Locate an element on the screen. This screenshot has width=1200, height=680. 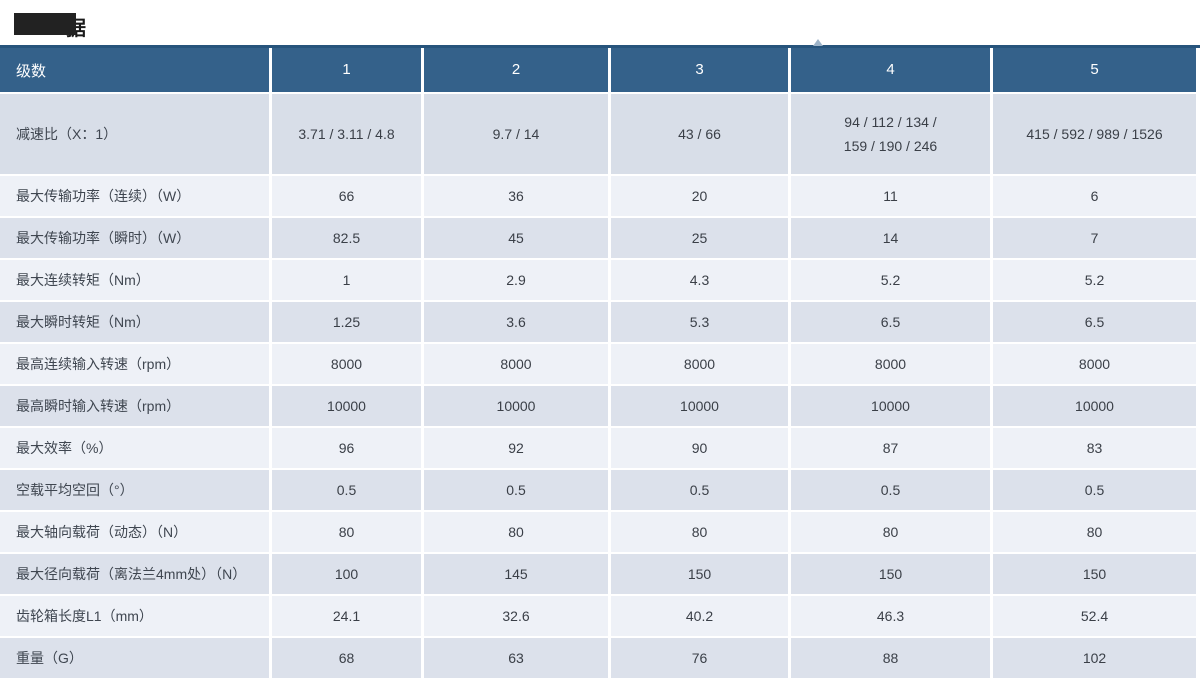
value-cell: 145 is located at coordinates (516, 574).